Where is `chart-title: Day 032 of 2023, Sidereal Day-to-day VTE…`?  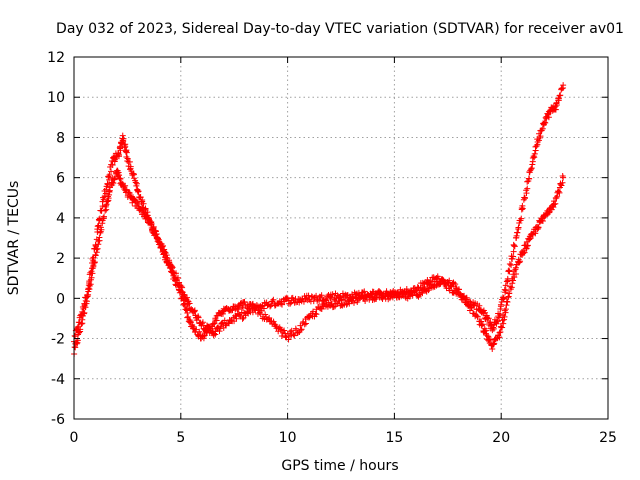 chart-title: Day 032 of 2023, Sidereal Day-to-day VTE… is located at coordinates (340, 29).